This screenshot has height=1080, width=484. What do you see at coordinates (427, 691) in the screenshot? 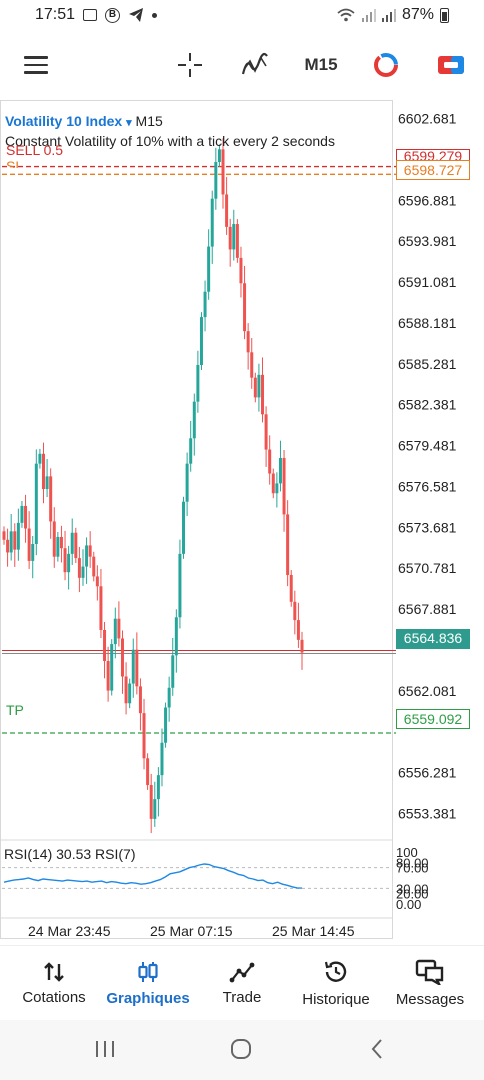
I see `price-axis-label: 6562.081` at bounding box center [427, 691].